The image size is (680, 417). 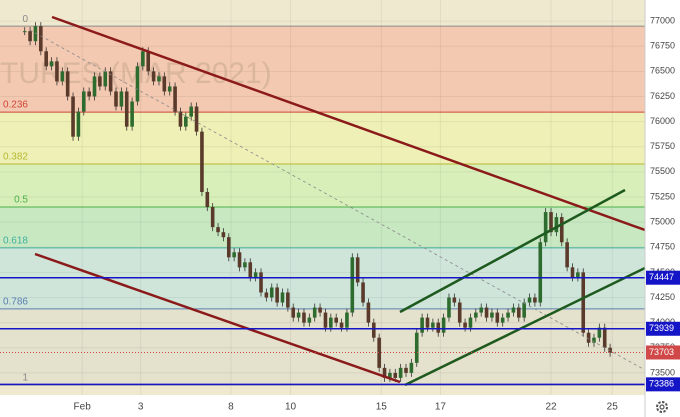 What do you see at coordinates (141, 407) in the screenshot?
I see `x-tick-label: 3` at bounding box center [141, 407].